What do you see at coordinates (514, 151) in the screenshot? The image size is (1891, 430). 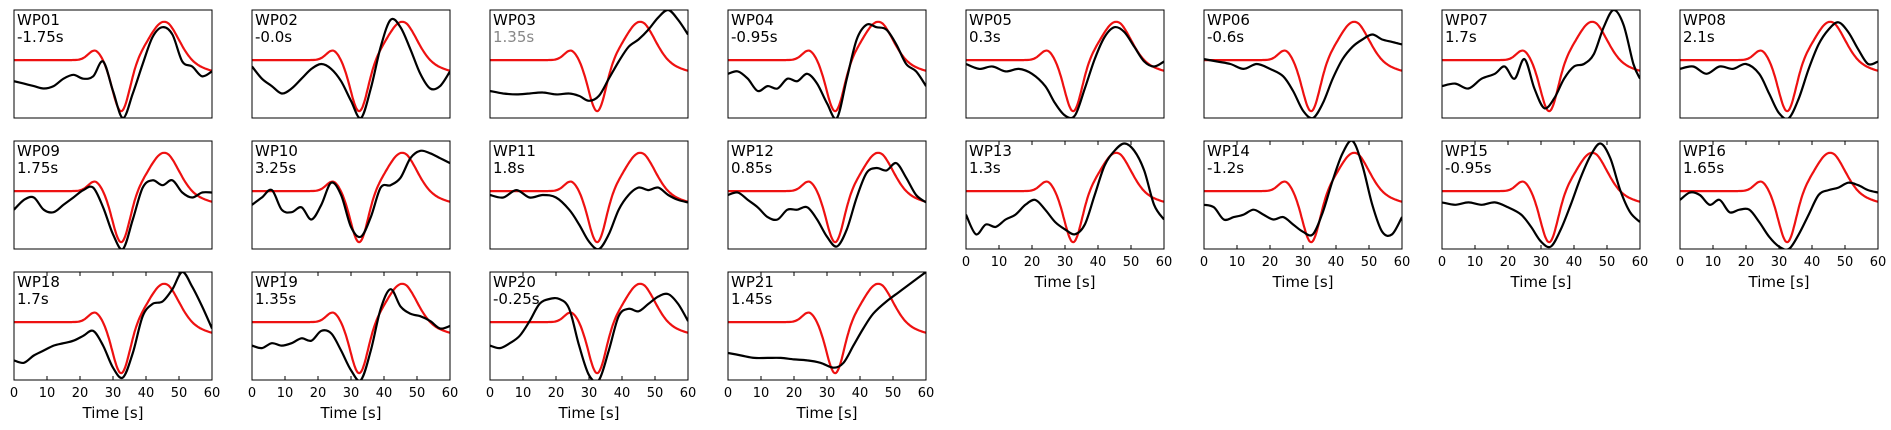 I see `station-label: WP11` at bounding box center [514, 151].